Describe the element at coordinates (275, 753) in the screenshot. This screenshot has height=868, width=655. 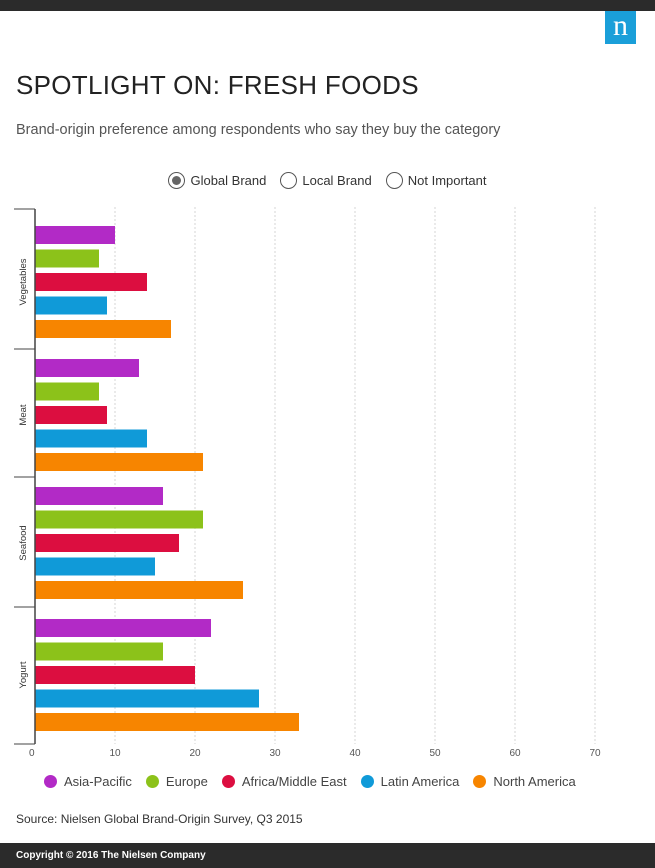
I see `x-tick-label: 30` at that location.